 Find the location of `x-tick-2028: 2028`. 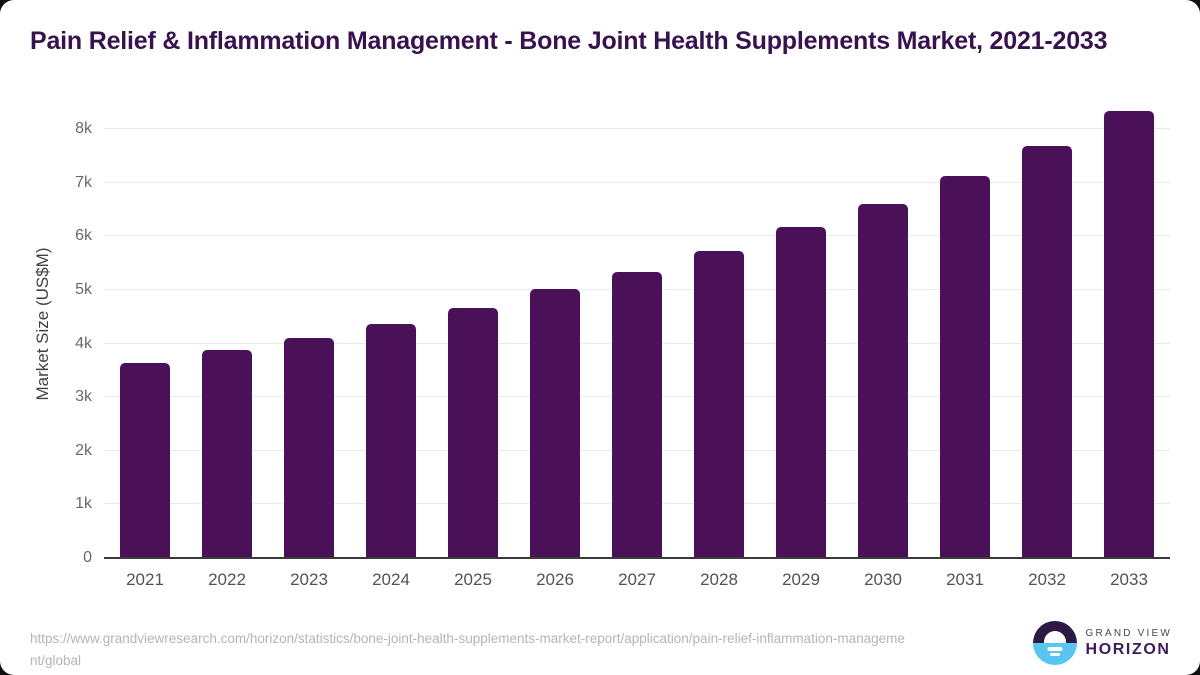

x-tick-2028: 2028 is located at coordinates (719, 579).